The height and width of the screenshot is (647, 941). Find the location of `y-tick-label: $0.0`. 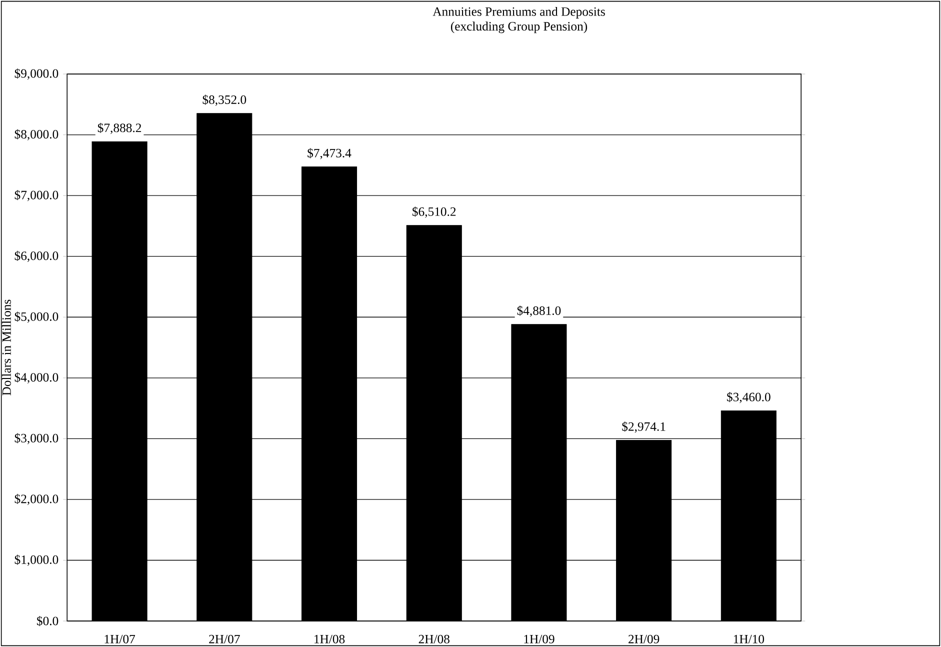

y-tick-label: $0.0 is located at coordinates (47, 621).